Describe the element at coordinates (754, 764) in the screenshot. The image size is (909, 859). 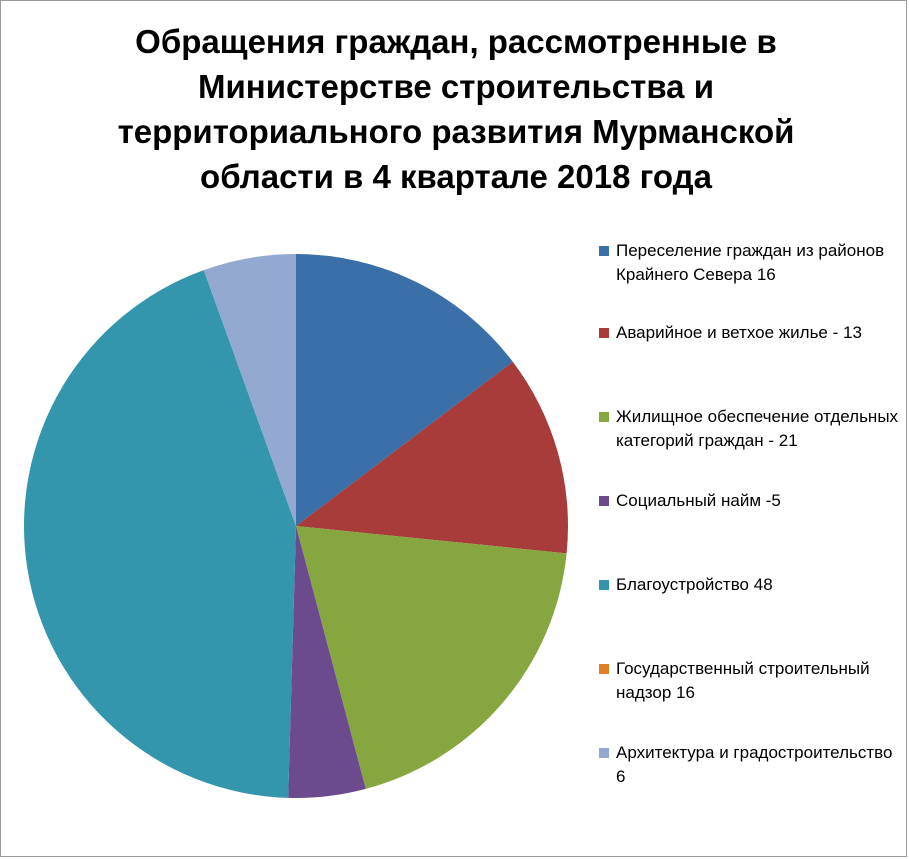
I see `legend-label-6: Архитектура и градостроительство 6` at that location.